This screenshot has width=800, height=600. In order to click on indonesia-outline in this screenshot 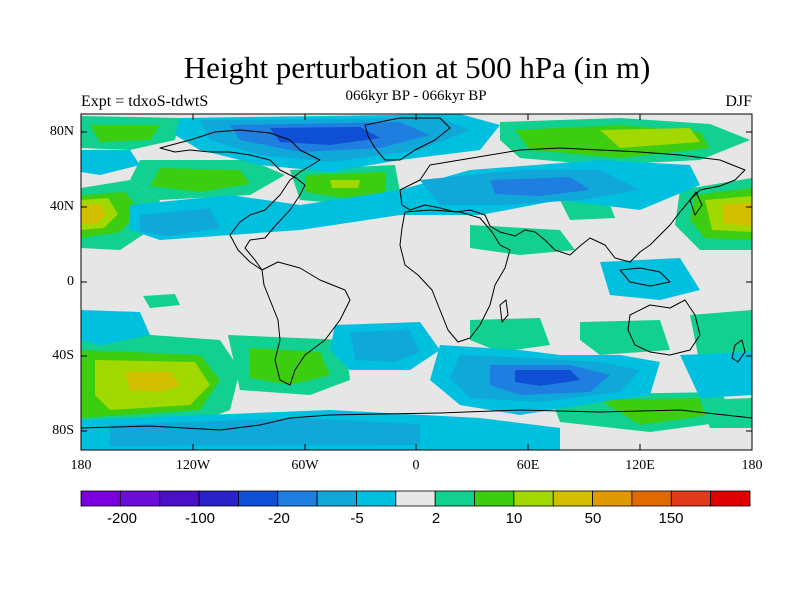, I will do `click(645, 277)`.